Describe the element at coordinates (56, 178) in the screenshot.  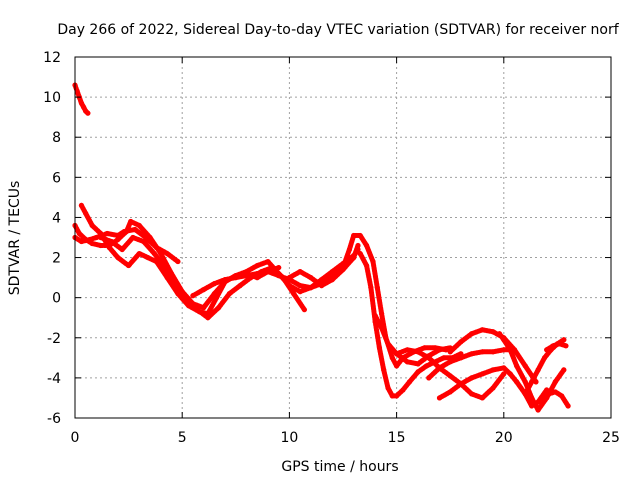
I see `y-tick-label-6: 6` at that location.